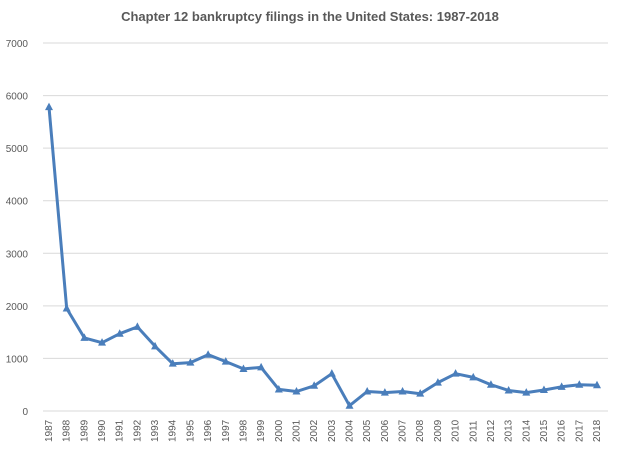 The height and width of the screenshot is (452, 620). I want to click on x-tick-label: 2006, so click(385, 430).